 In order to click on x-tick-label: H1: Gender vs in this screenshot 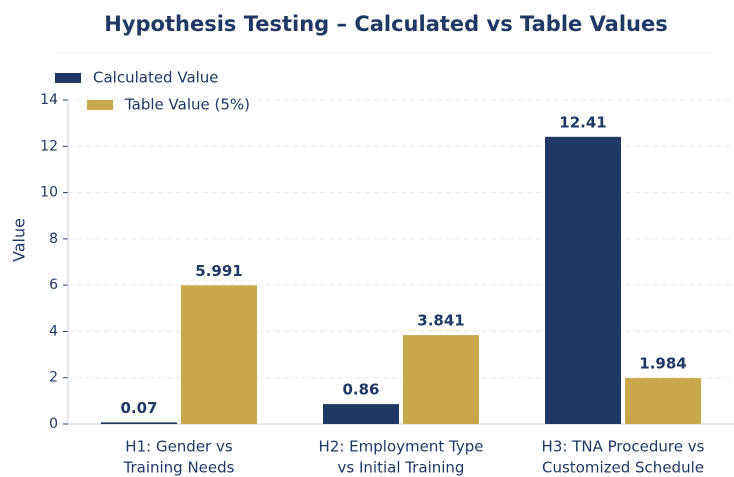, I will do `click(179, 447)`.